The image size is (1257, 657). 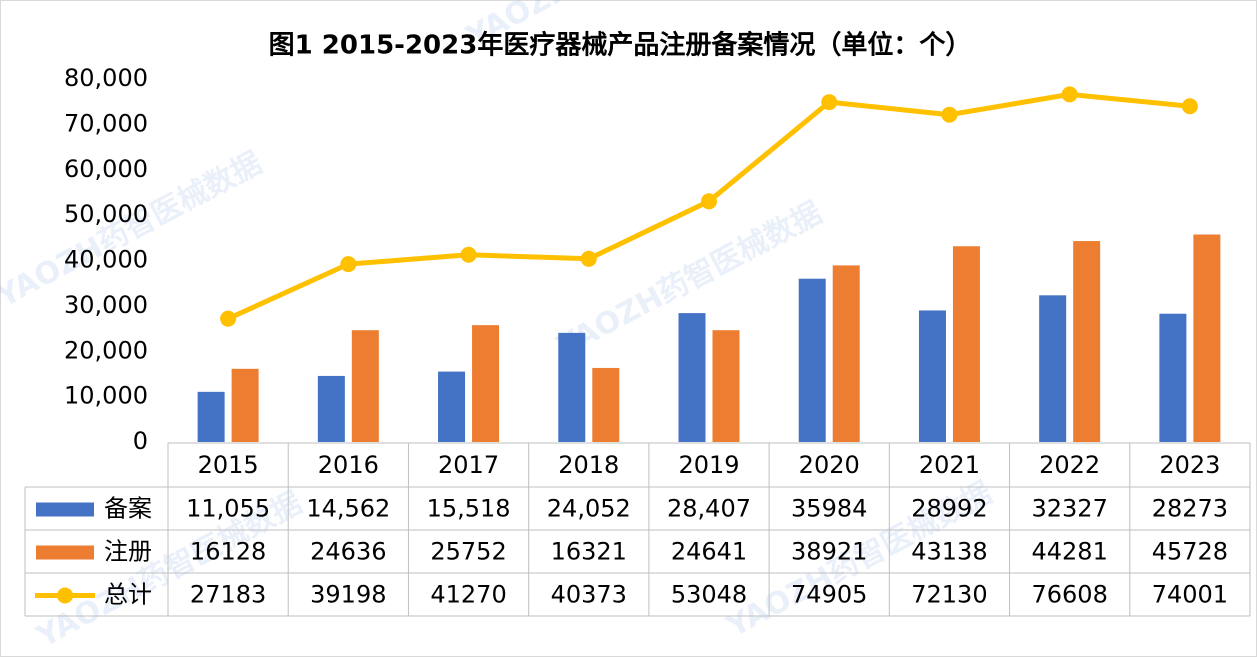 What do you see at coordinates (140, 441) in the screenshot?
I see `y-tick-label: 0` at bounding box center [140, 441].